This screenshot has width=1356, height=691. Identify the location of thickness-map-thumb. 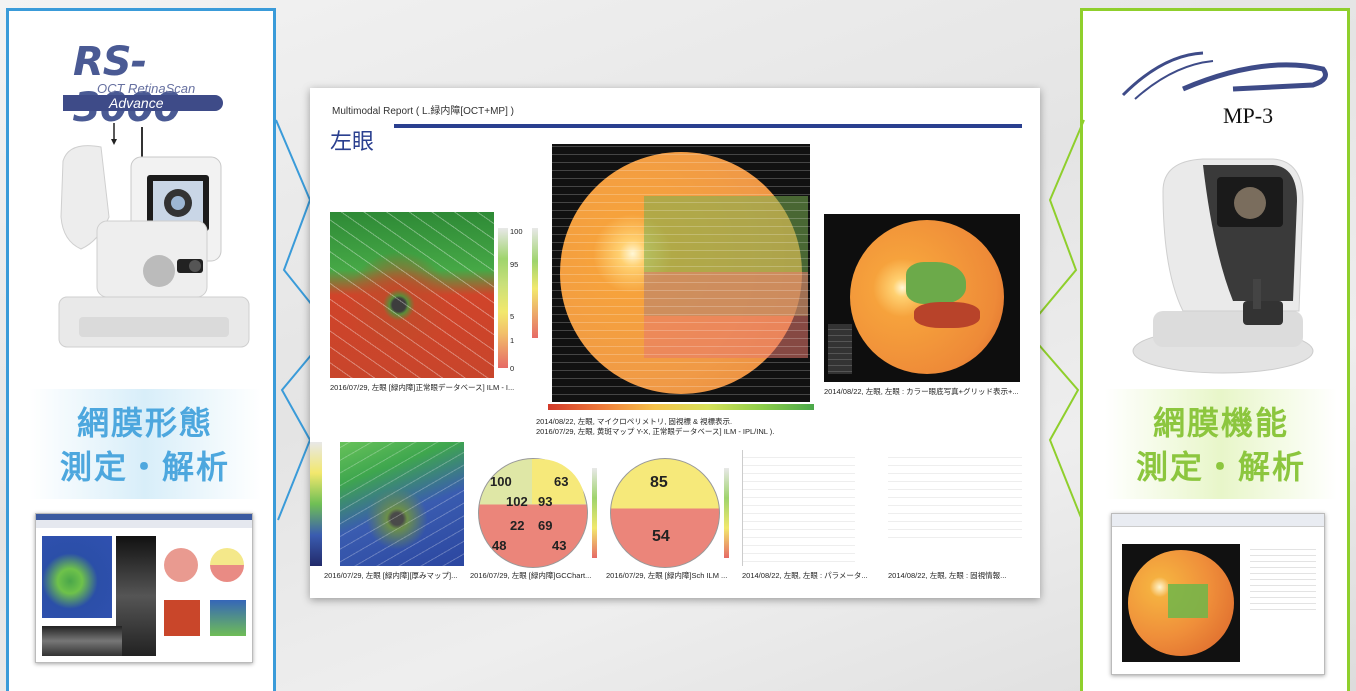
(77, 577).